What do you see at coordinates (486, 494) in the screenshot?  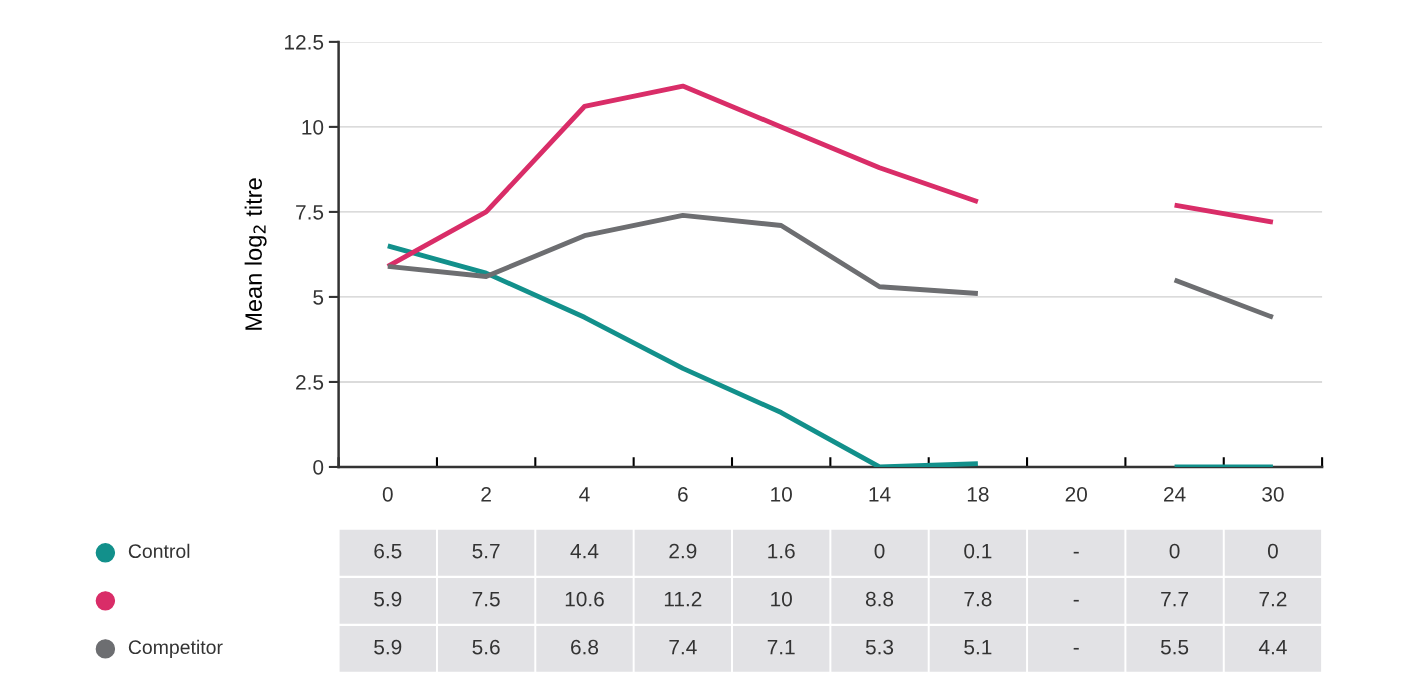 I see `x-tick-label: 2` at bounding box center [486, 494].